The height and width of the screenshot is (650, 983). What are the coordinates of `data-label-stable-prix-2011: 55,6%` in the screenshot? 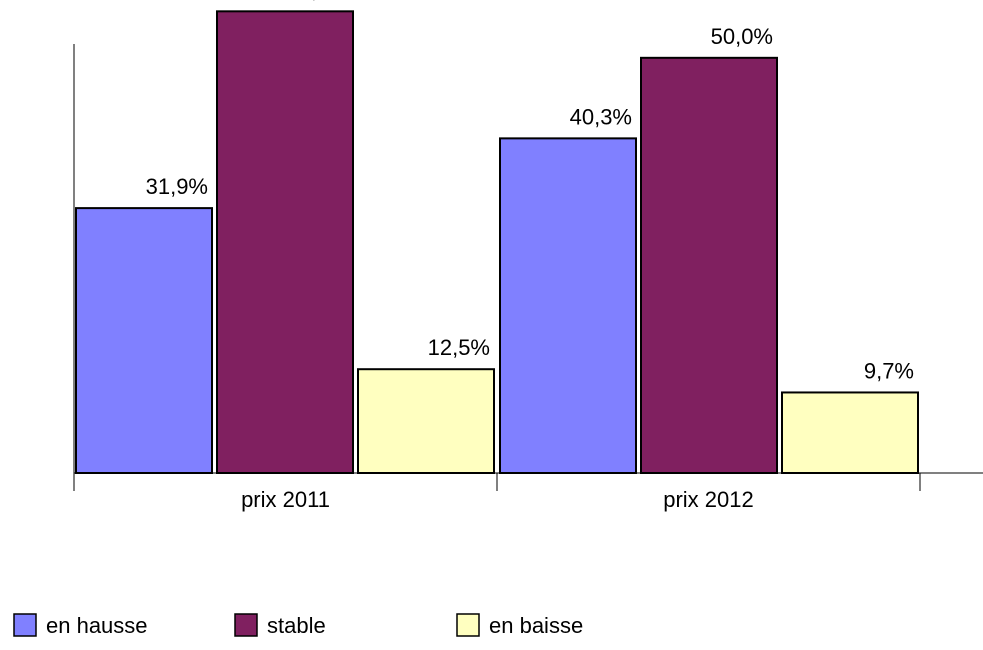 It's located at (318, 1).